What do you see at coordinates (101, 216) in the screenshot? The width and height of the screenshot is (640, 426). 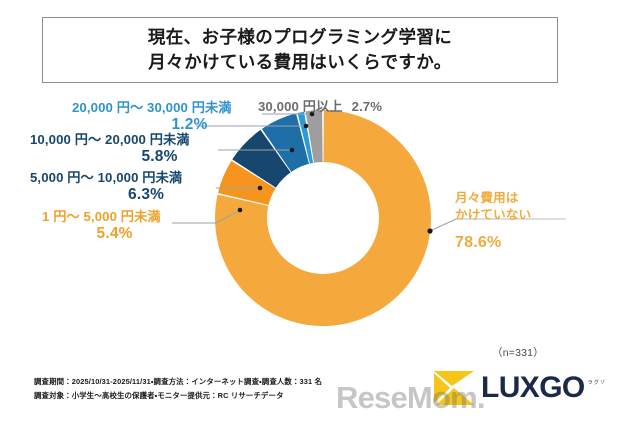 I see `slice-label-1-5k-text: 1 円～ 5,000 円未満` at bounding box center [101, 216].